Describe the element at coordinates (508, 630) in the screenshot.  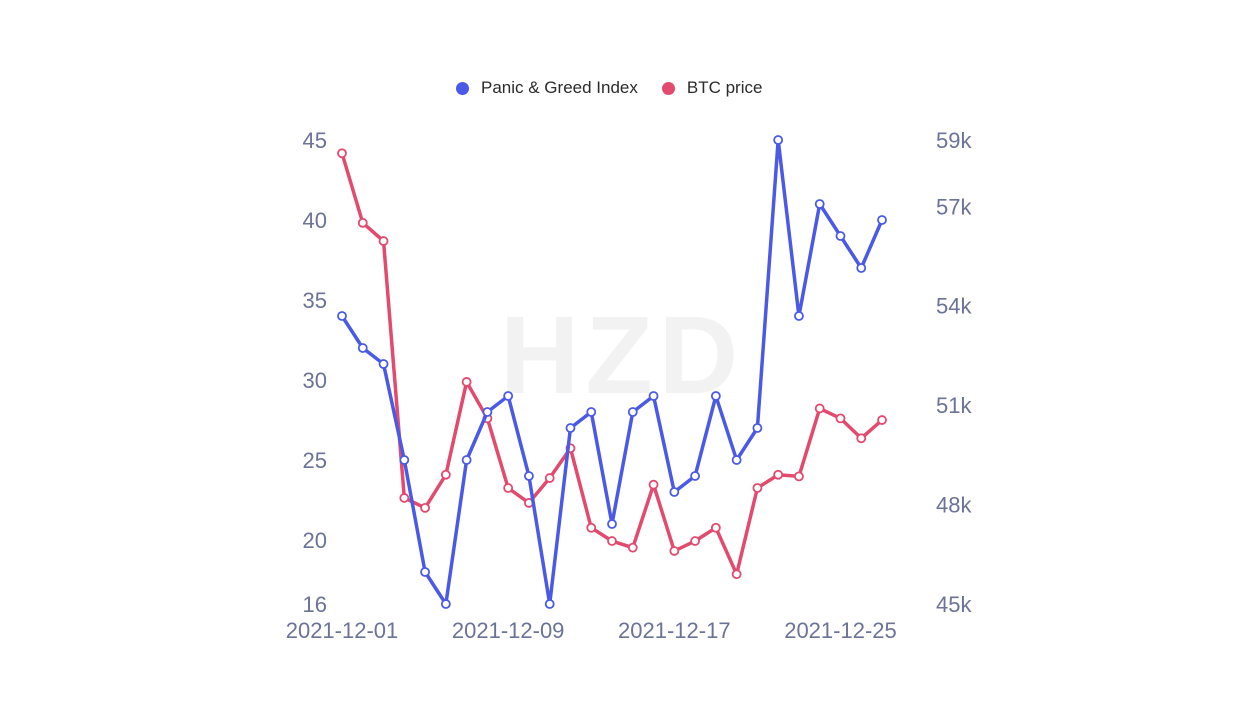
I see `x-tick-label: 2021-12-09` at that location.